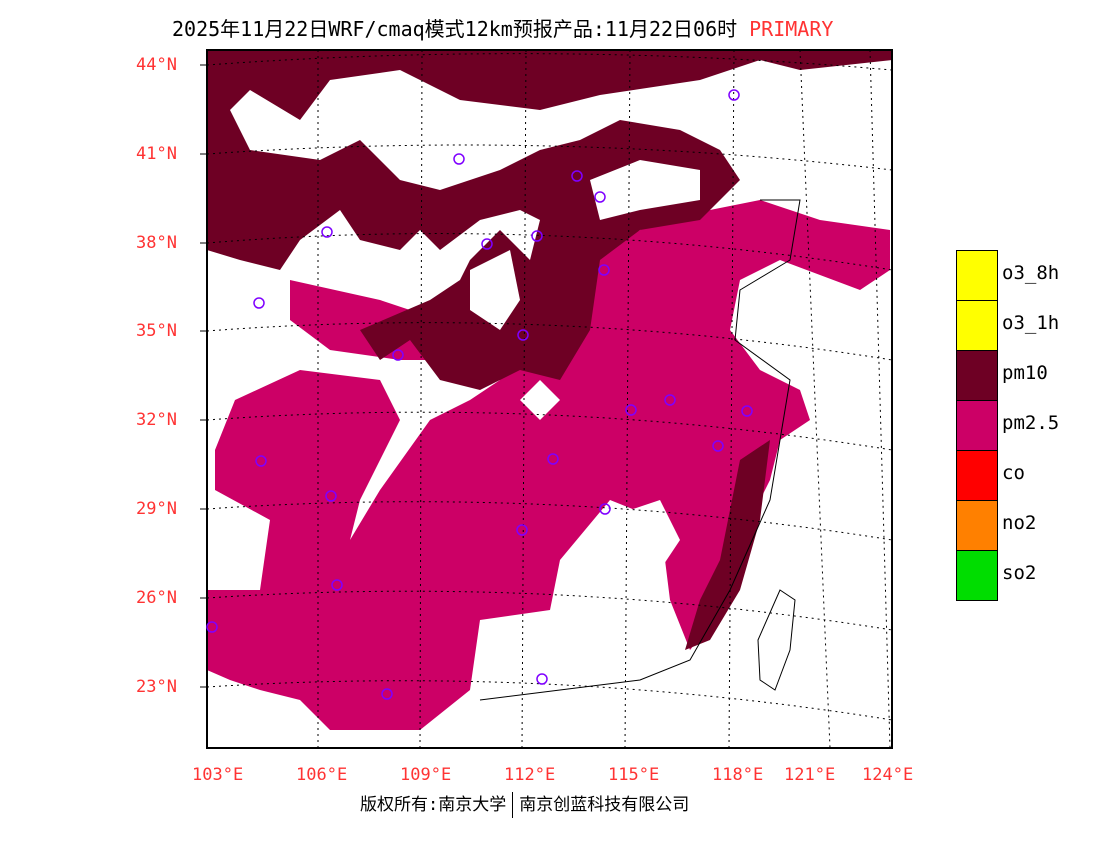 The height and width of the screenshot is (850, 1100). Describe the element at coordinates (156, 65) in the screenshot. I see `lat-tick: 44°N` at that location.